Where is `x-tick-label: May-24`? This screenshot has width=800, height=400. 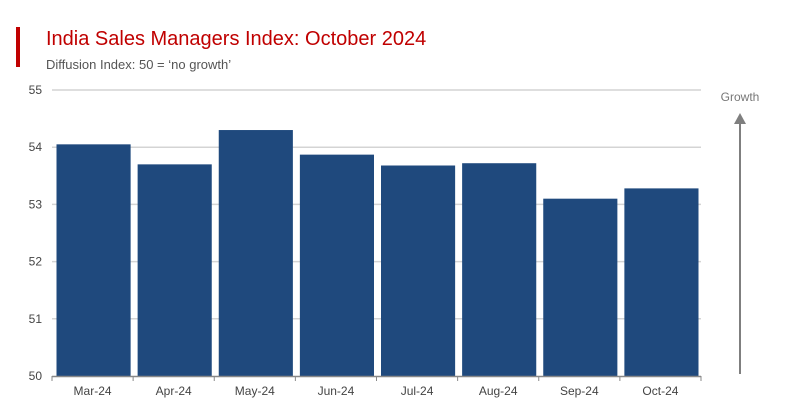 x-tick-label: May-24 is located at coordinates (255, 391).